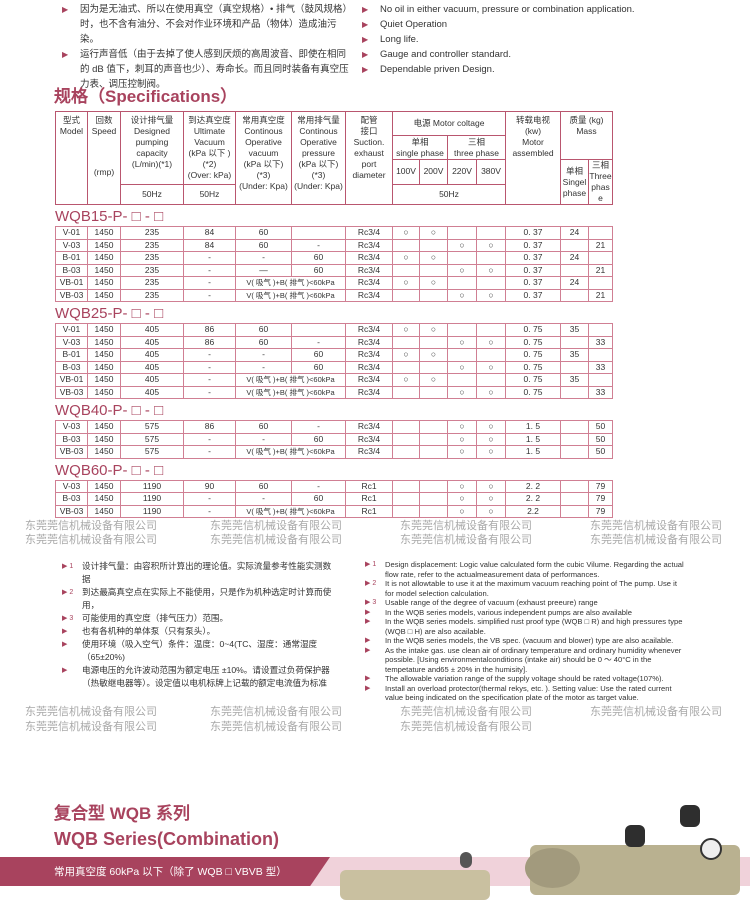 This screenshot has width=750, height=900. What do you see at coordinates (71, 392) in the screenshot?
I see `table-cell: VB-03` at bounding box center [71, 392].